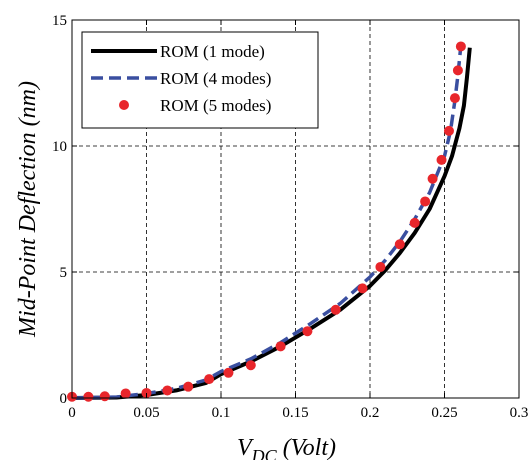  What do you see at coordinates (215, 78) in the screenshot?
I see `legend-label-1: ROM (4 modes)` at bounding box center [215, 78].